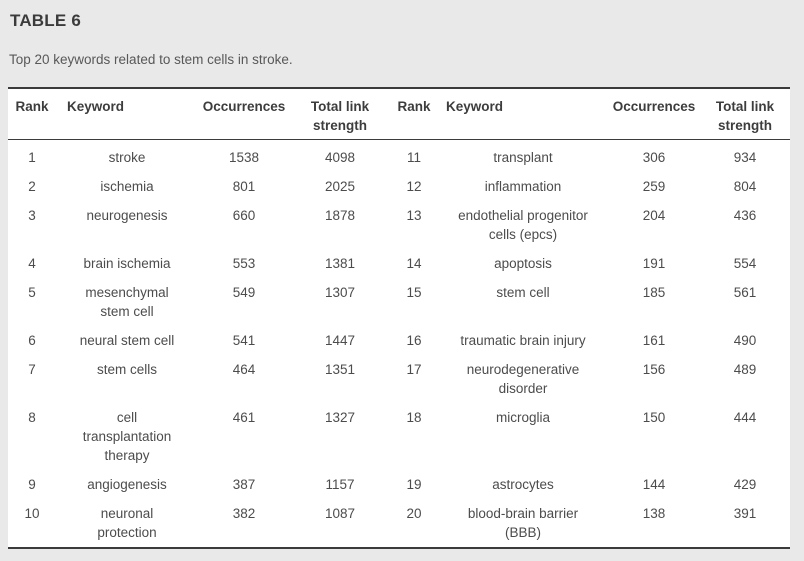 This screenshot has height=561, width=804. Describe the element at coordinates (340, 186) in the screenshot. I see `cell-total-link-strength-left: 2025` at that location.